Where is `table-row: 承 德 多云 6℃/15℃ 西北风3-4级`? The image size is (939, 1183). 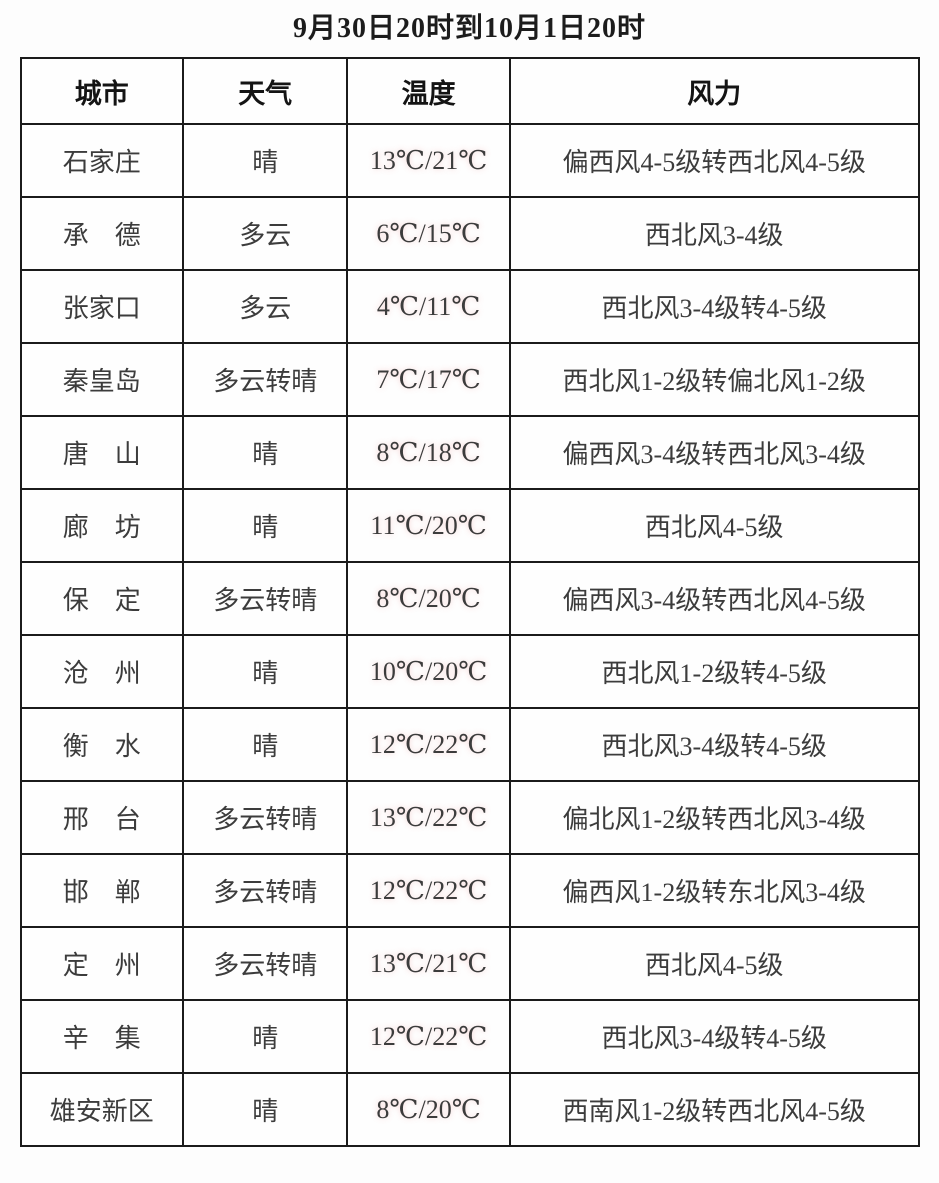
table-row: 承 德 多云 6℃/15℃ 西北风3-4级 is located at coordinates (469, 233).